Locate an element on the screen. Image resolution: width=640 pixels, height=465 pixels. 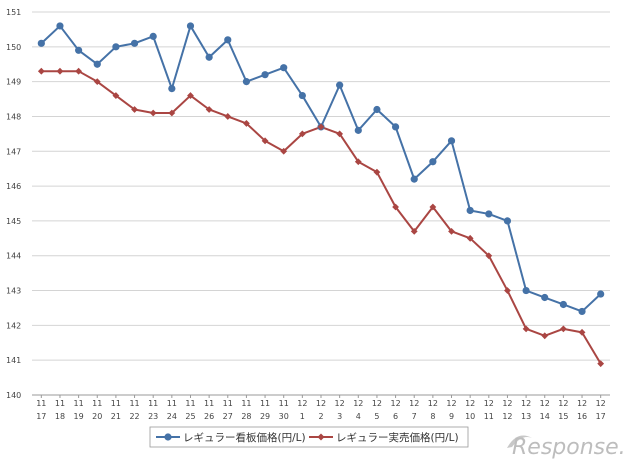
y-axis-ticks: 140 141 142 143 144 145 146 147 148 149 150 151 is located at coordinates (13, 204).